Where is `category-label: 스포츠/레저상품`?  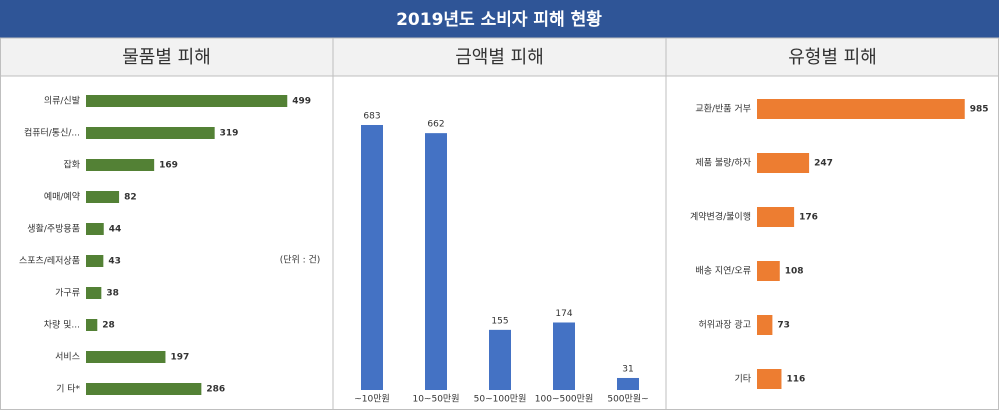 category-label: 스포츠/레저상품 is located at coordinates (49, 261).